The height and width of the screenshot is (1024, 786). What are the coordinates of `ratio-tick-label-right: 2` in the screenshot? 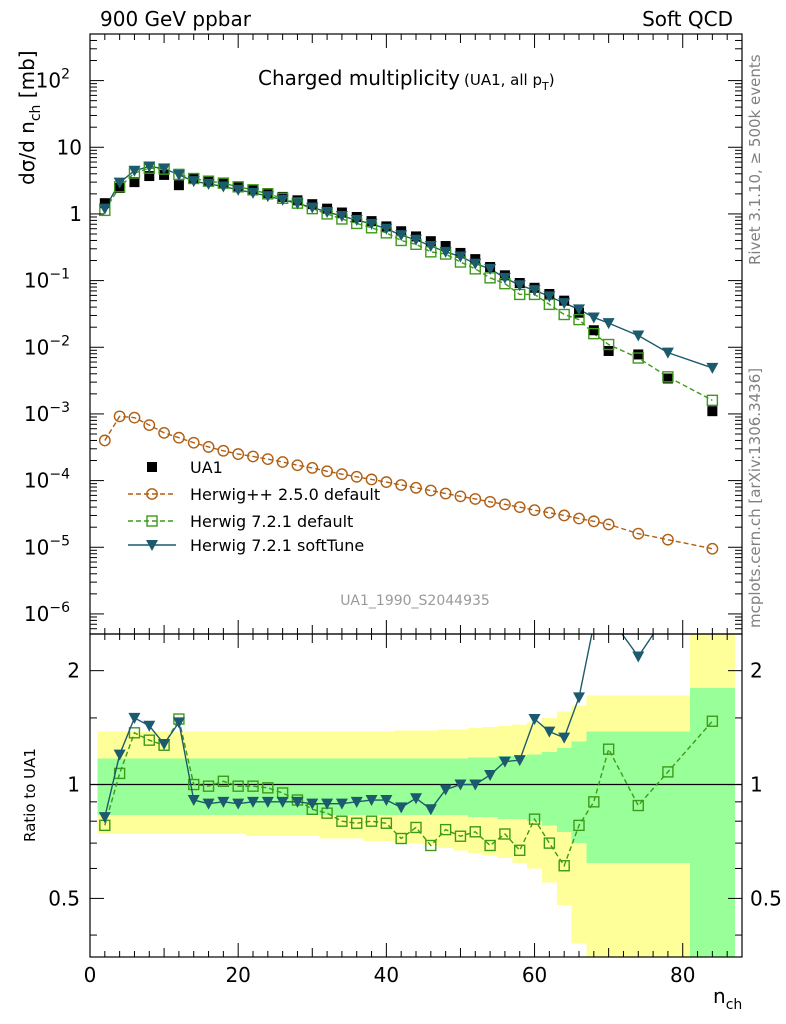 It's located at (756, 671).